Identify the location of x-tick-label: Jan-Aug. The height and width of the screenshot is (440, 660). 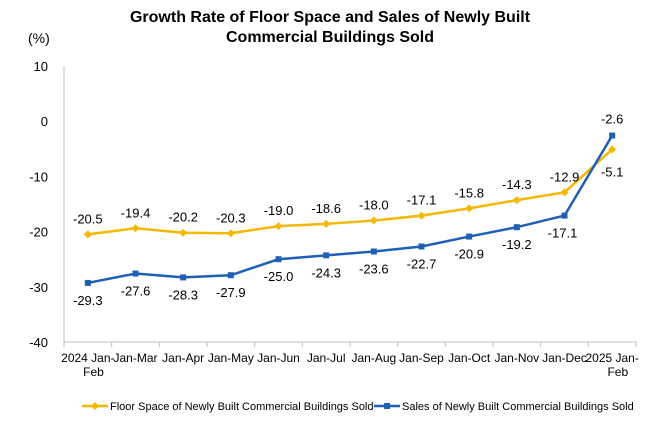
(373, 358).